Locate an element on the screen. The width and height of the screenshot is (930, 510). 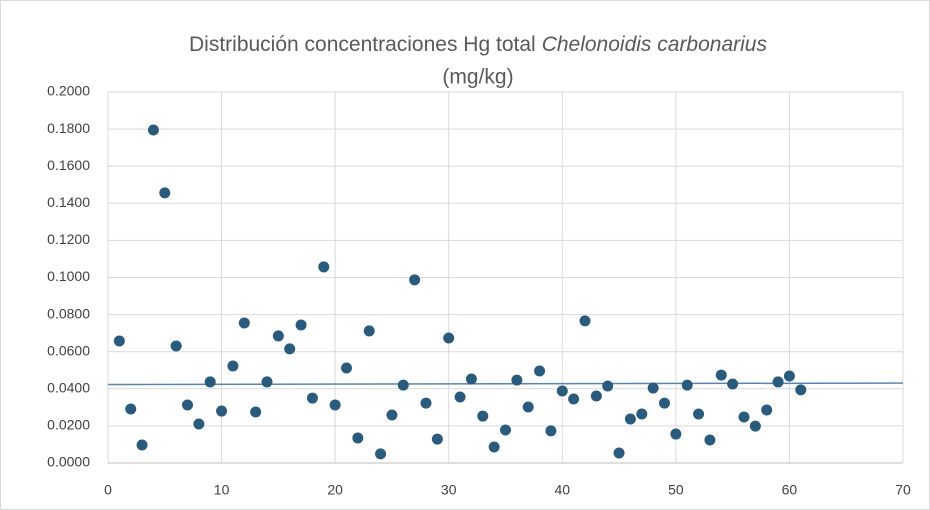
title-part: Chelonoidis carbonarius is located at coordinates (655, 44).